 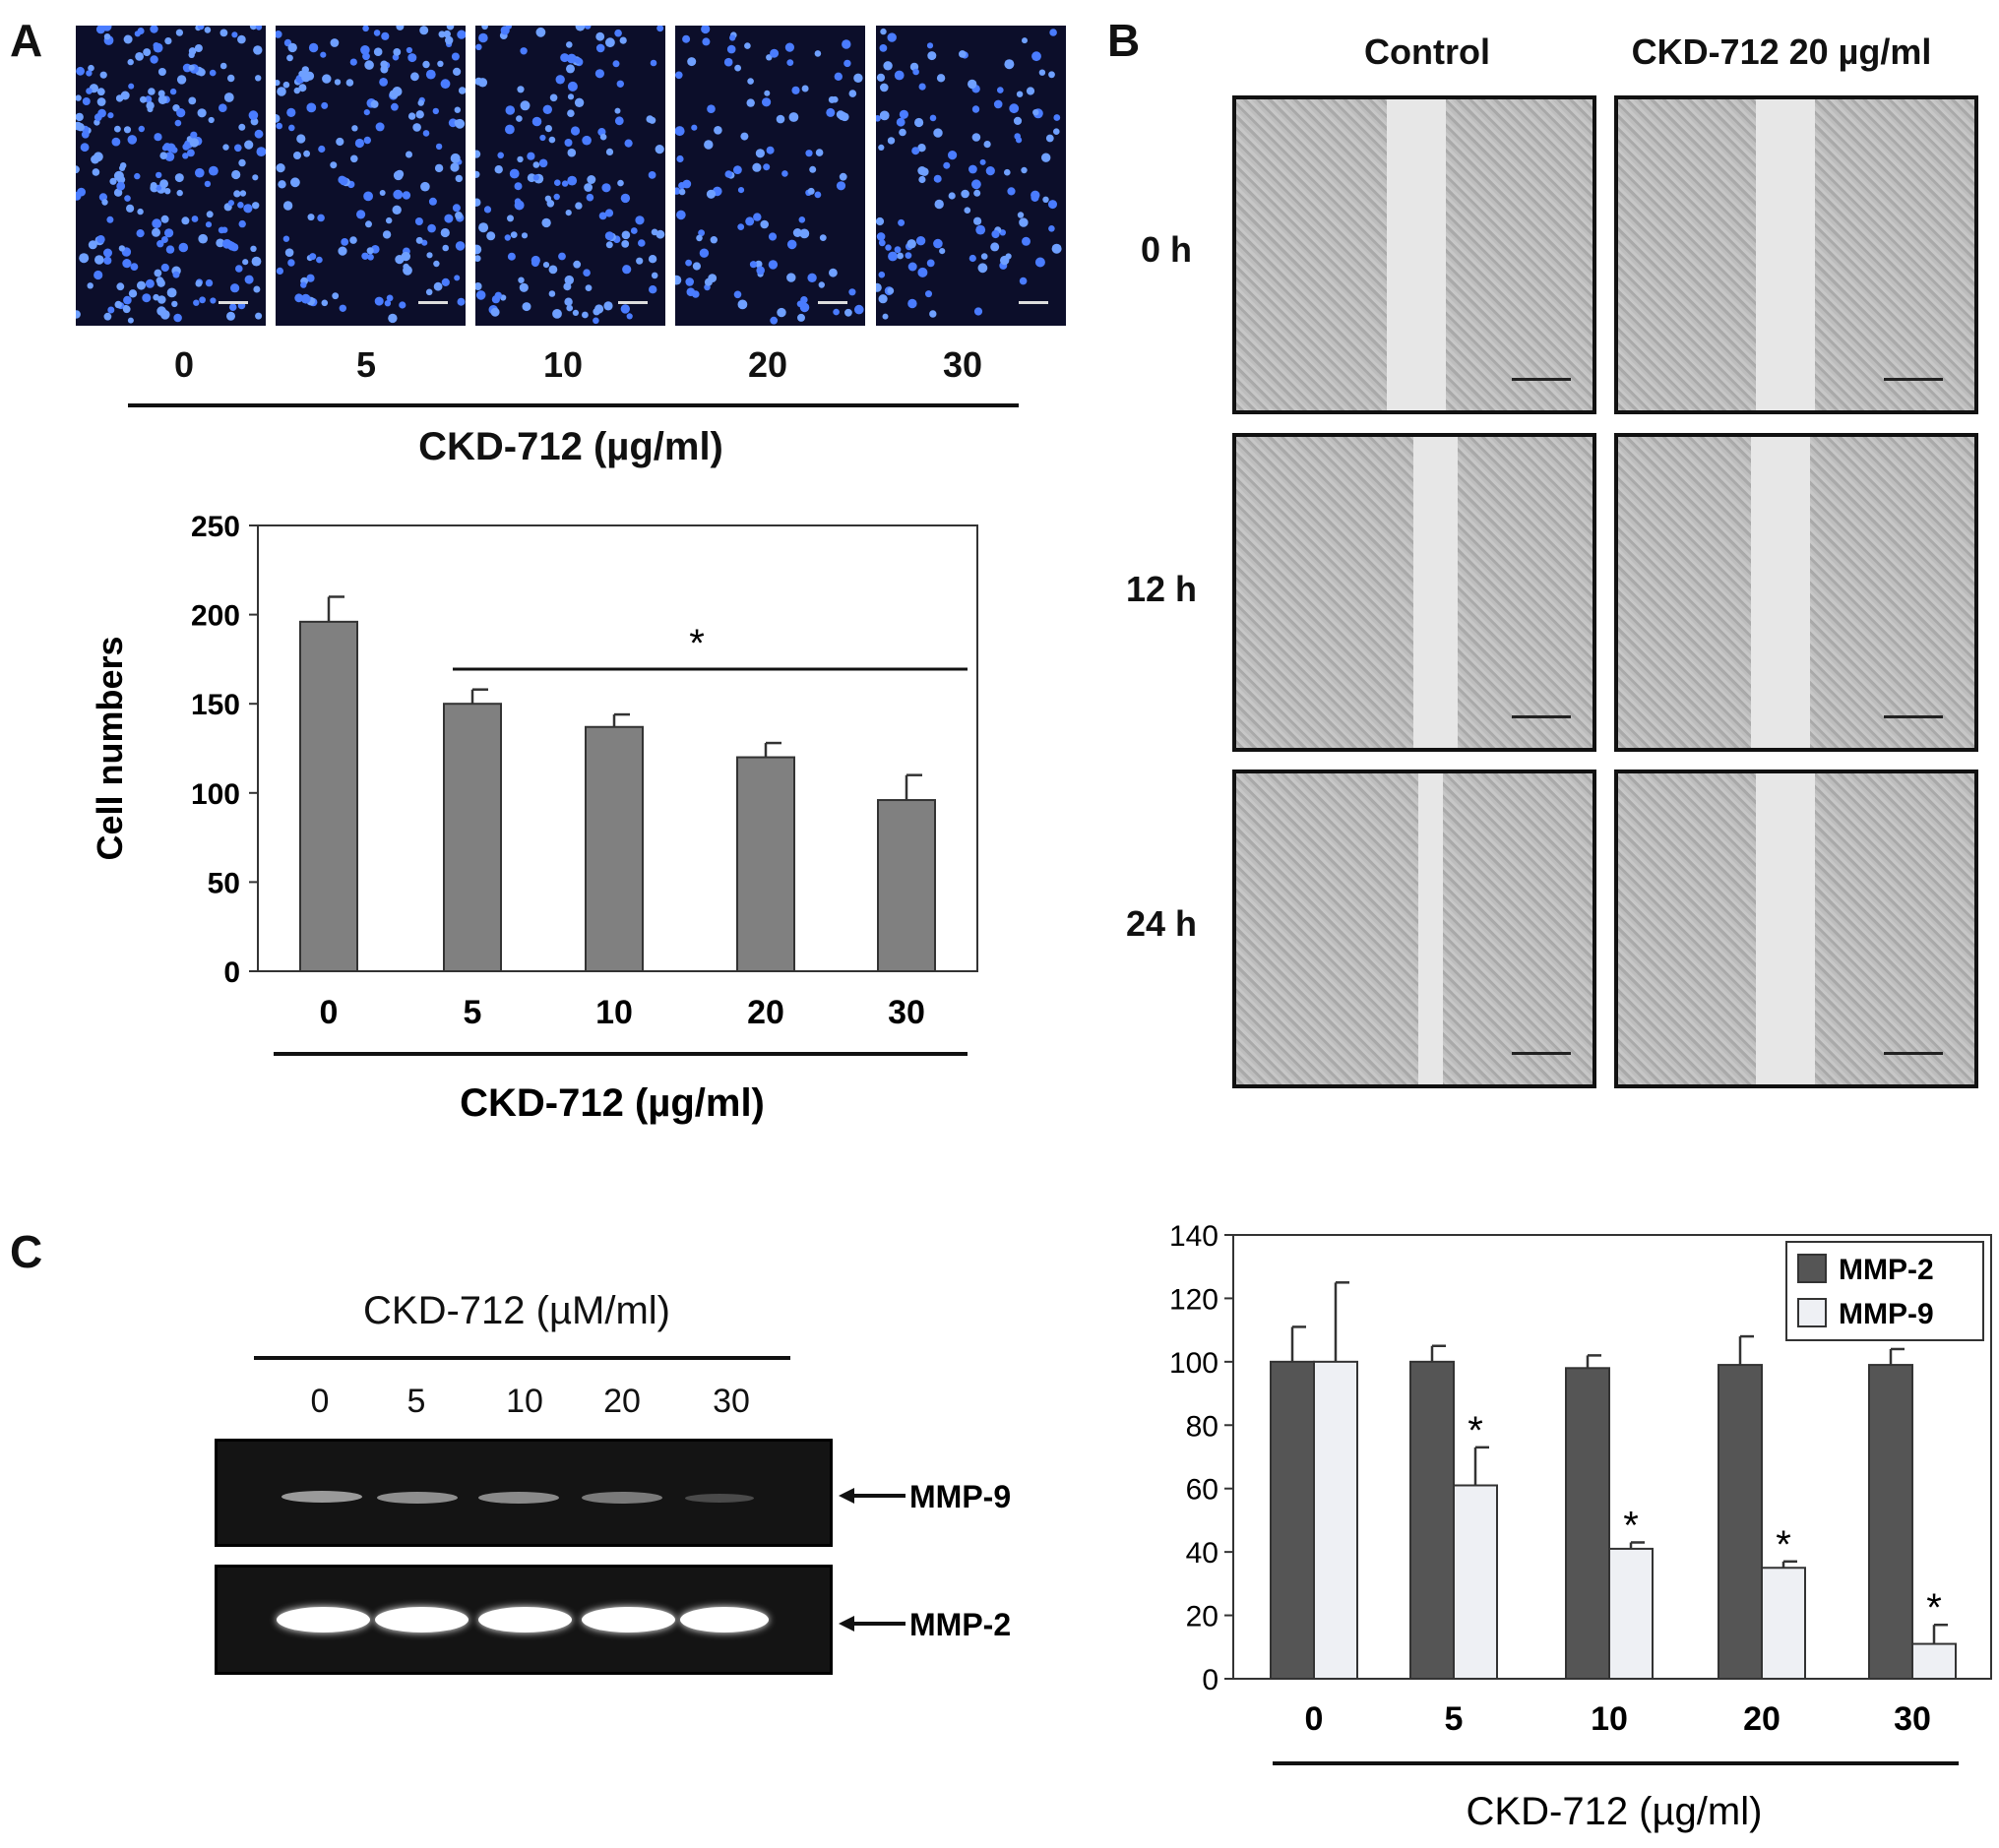 What do you see at coordinates (1202, 1490) in the screenshot?
I see `y-tick-label: 60` at bounding box center [1202, 1490].